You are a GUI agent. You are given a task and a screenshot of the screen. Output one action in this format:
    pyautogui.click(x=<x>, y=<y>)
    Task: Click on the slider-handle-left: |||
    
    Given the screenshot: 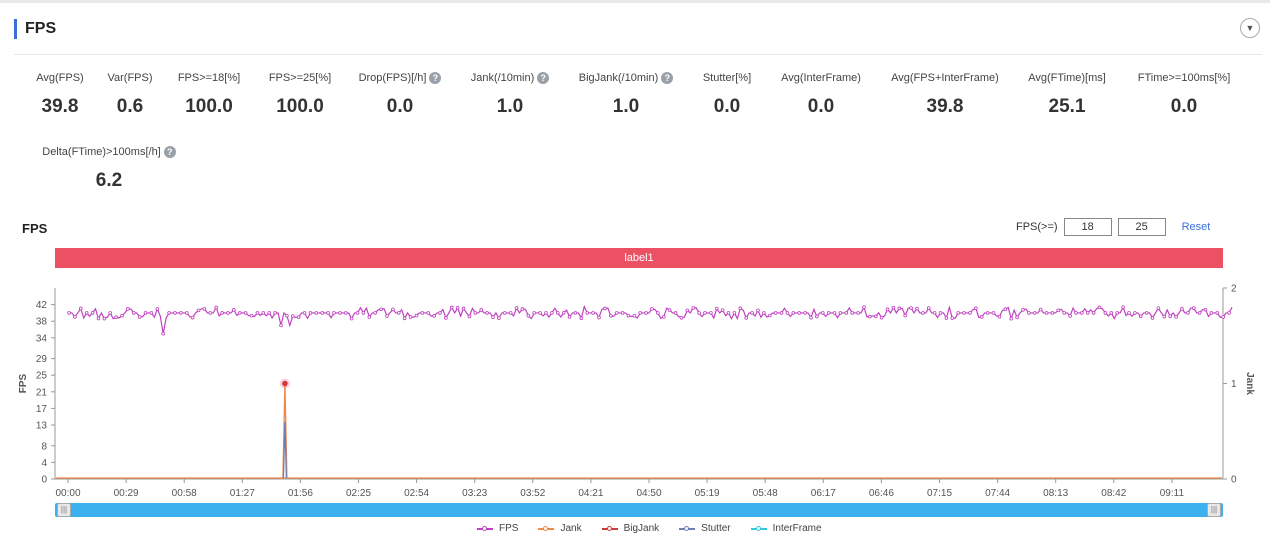 What is the action you would take?
    pyautogui.click(x=64, y=510)
    